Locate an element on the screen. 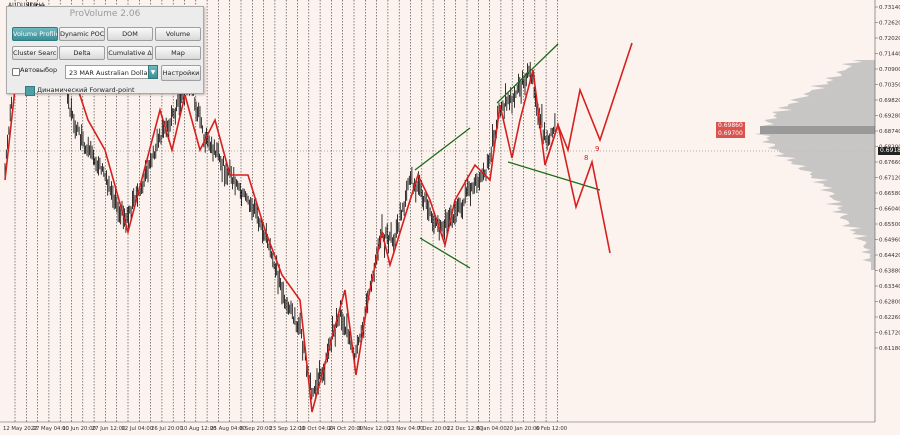 Image resolution: width=900 pixels, height=435 pixels. time-tick-label: 10 Jun 20:00 is located at coordinates (79, 429).